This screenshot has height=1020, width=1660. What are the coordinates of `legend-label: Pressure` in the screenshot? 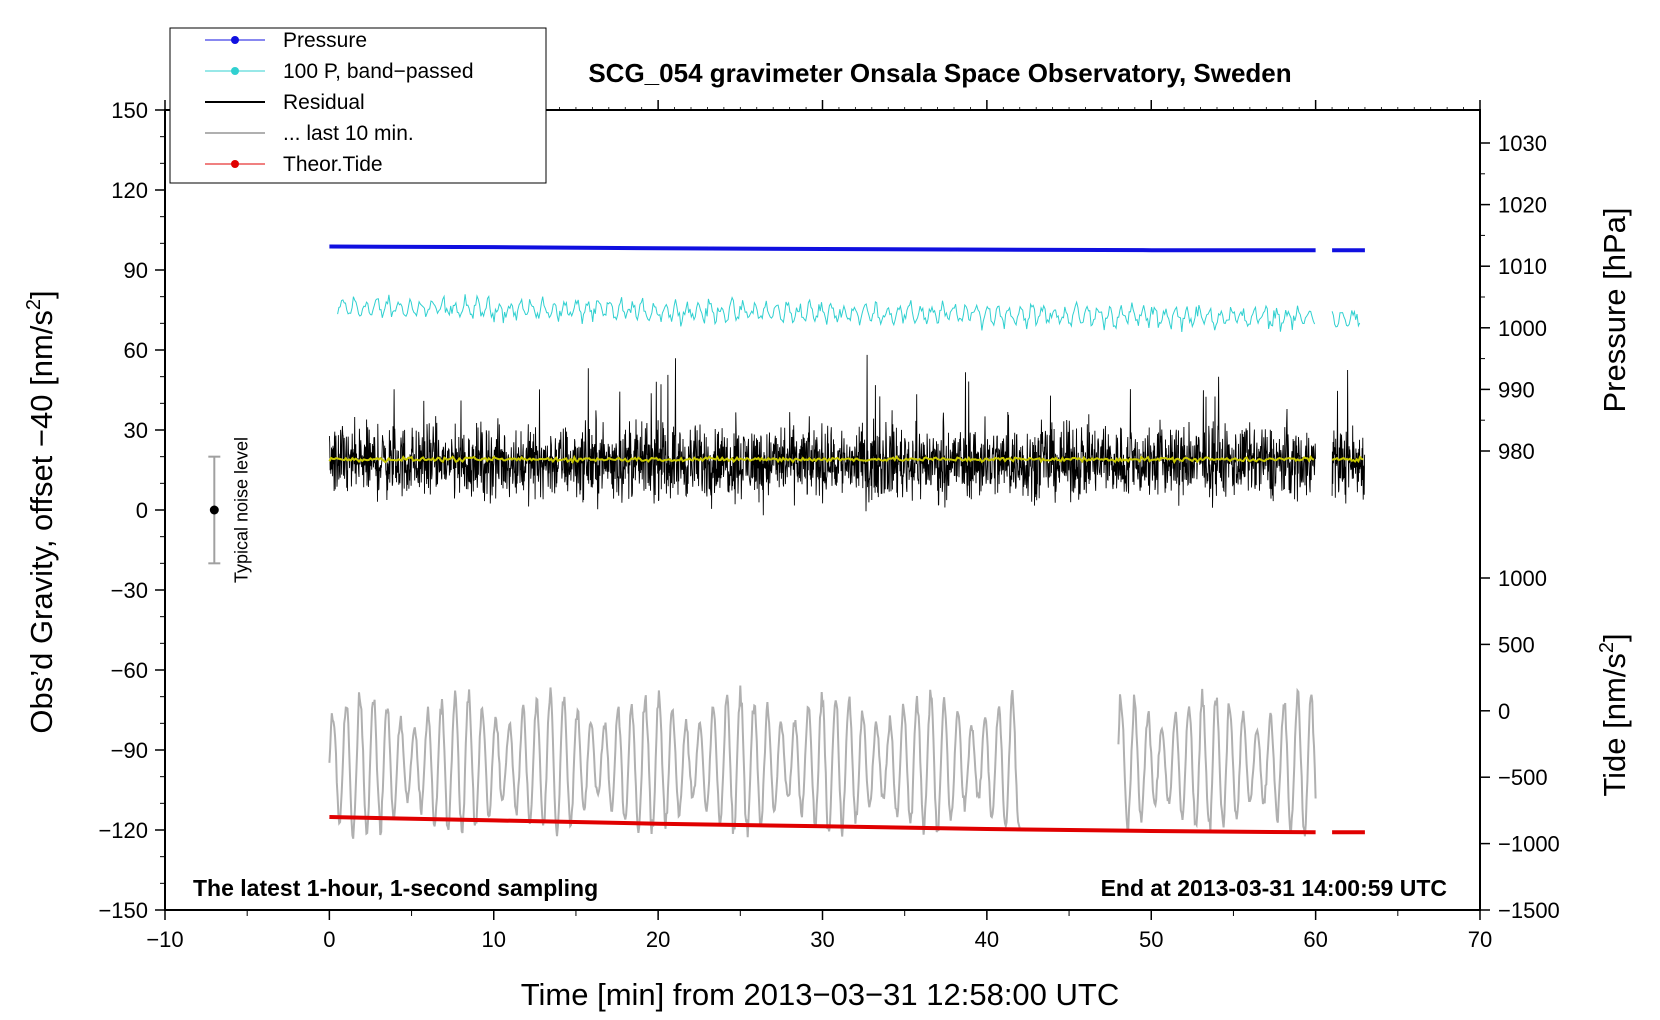 It's located at (325, 40).